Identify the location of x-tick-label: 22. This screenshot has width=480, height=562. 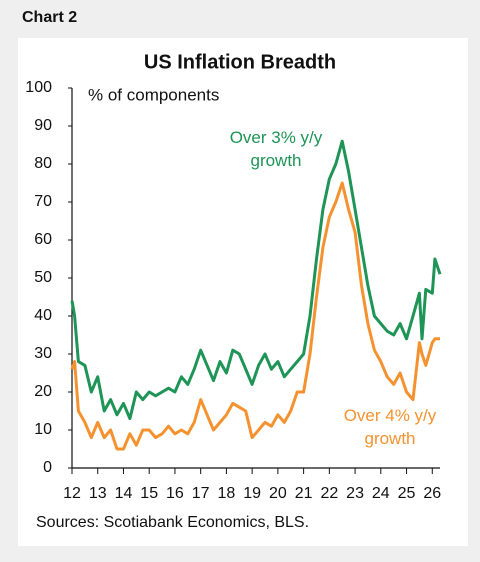
(329, 493).